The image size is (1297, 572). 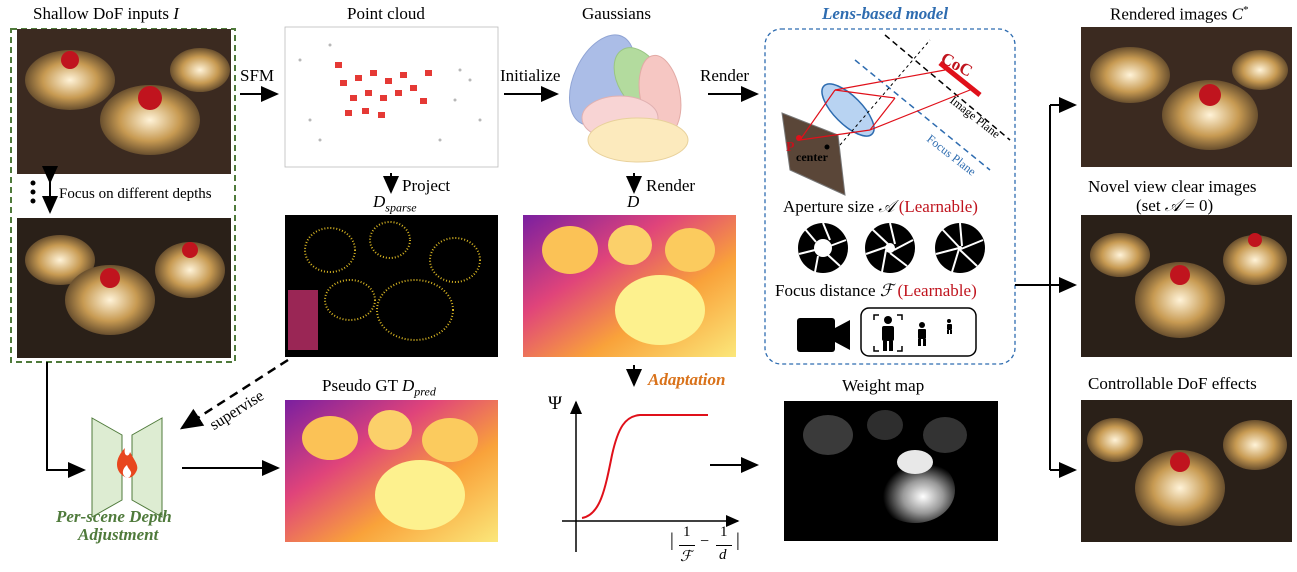 I want to click on render-label-top: Render, so click(x=725, y=75).